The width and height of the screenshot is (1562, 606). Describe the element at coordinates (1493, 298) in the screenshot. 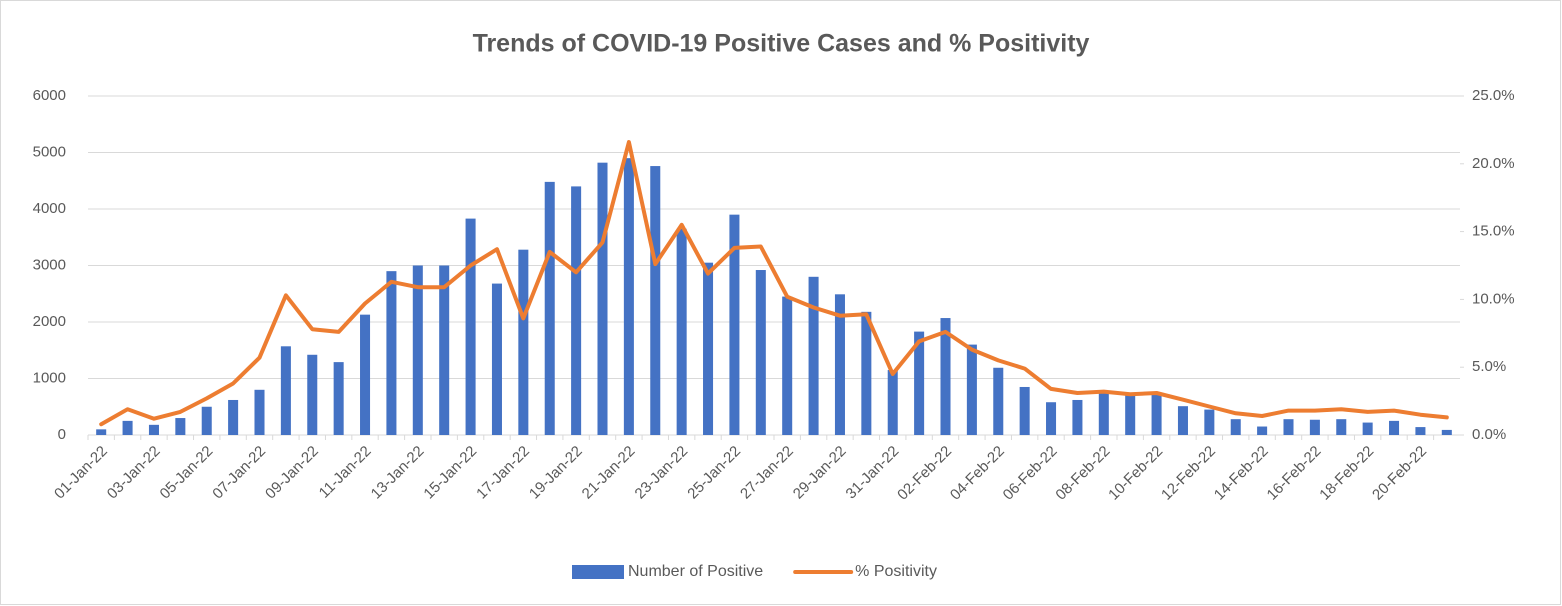

I see `y2-tick-label: 10.0%` at that location.